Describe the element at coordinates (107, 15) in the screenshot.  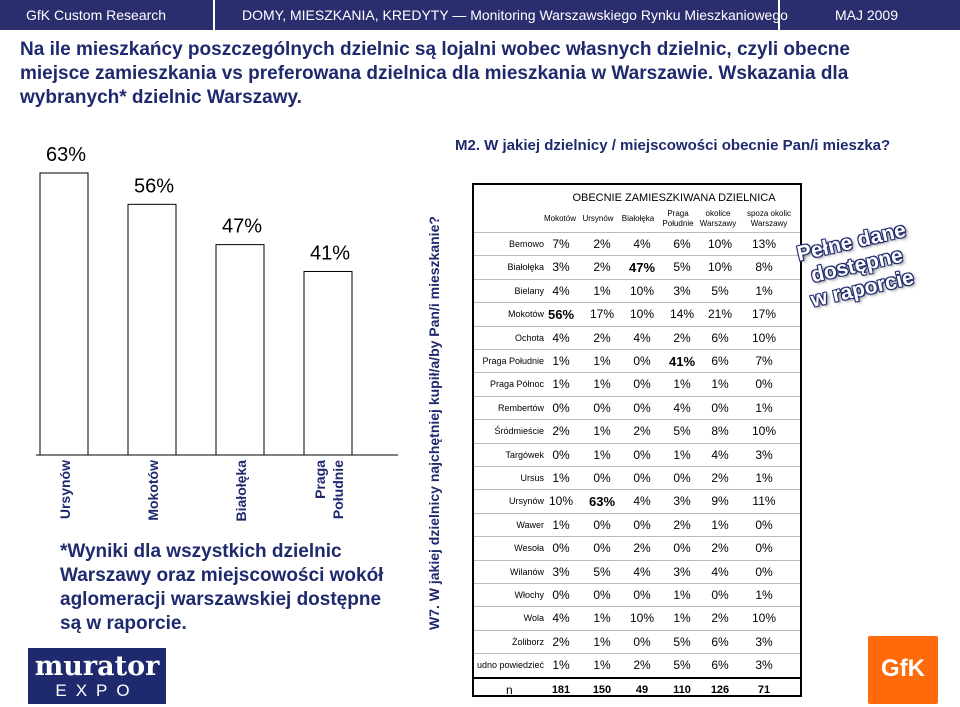
I see `header-company: GfK Custom Research` at that location.